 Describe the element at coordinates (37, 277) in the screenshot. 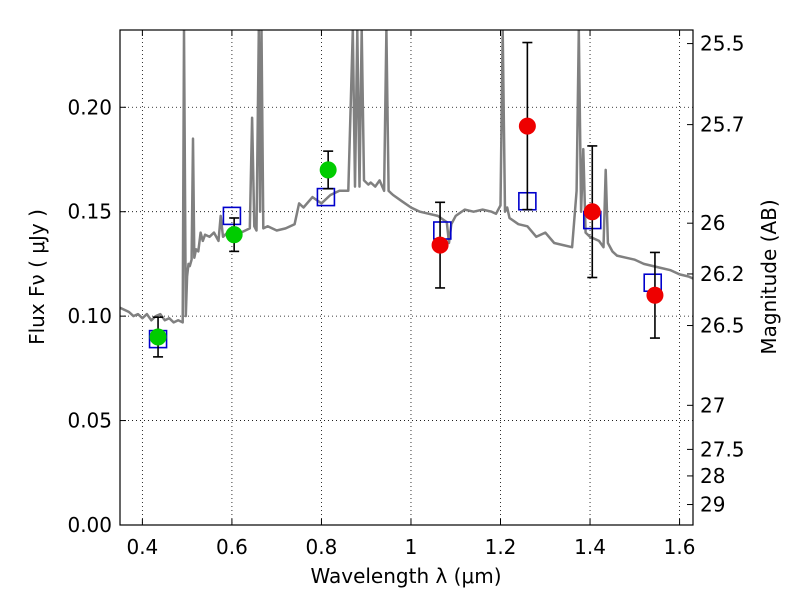

I see `y-axis-label: Flux Fν ( μJy )` at that location.